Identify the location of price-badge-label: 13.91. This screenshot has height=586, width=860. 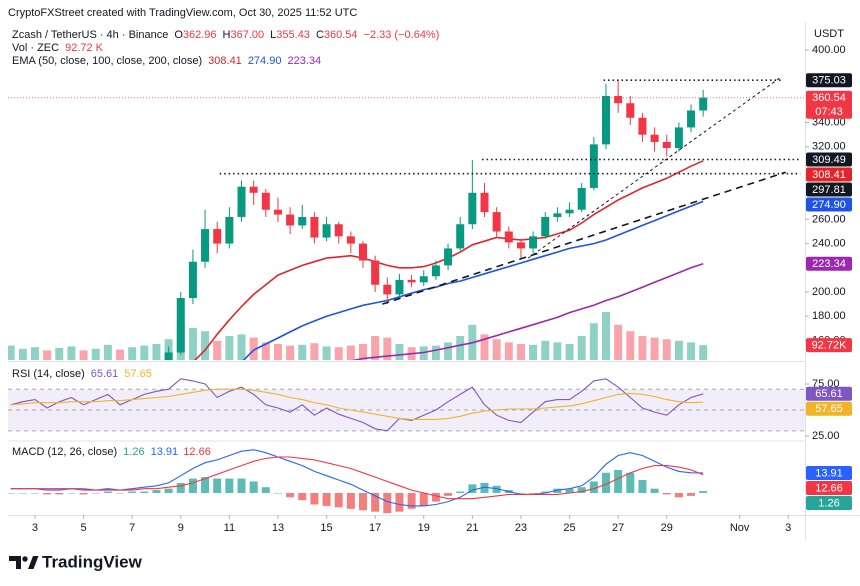
(829, 473).